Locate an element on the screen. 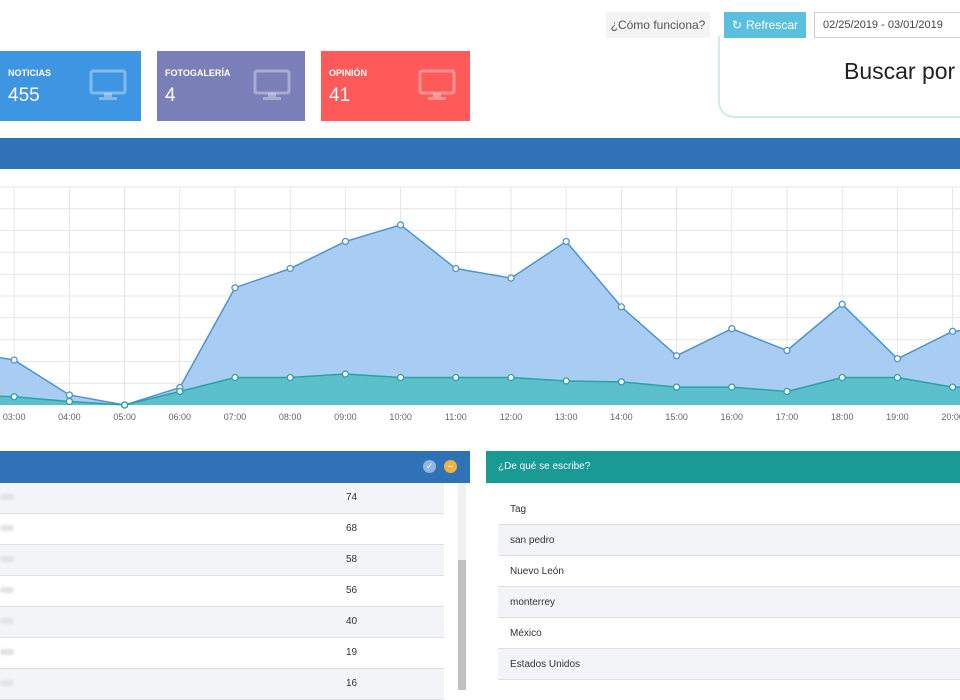  list-item-value: 74 is located at coordinates (352, 497).